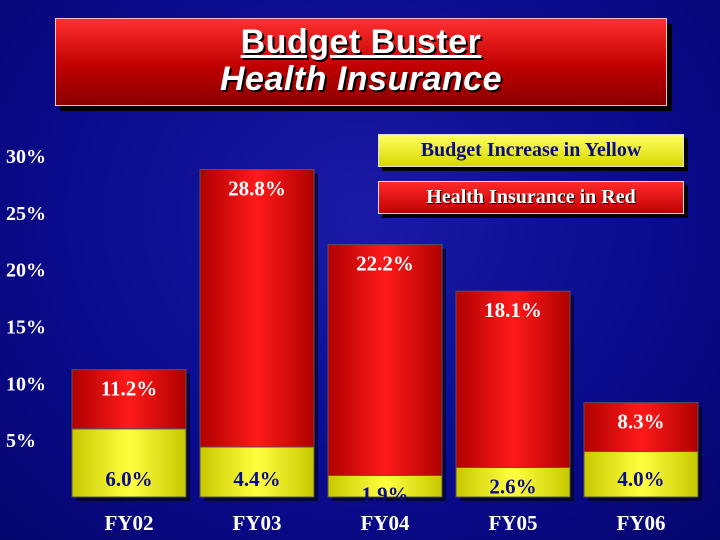 Image resolution: width=720 pixels, height=540 pixels. I want to click on data-label-budget-increase: 1.9%, so click(384, 494).